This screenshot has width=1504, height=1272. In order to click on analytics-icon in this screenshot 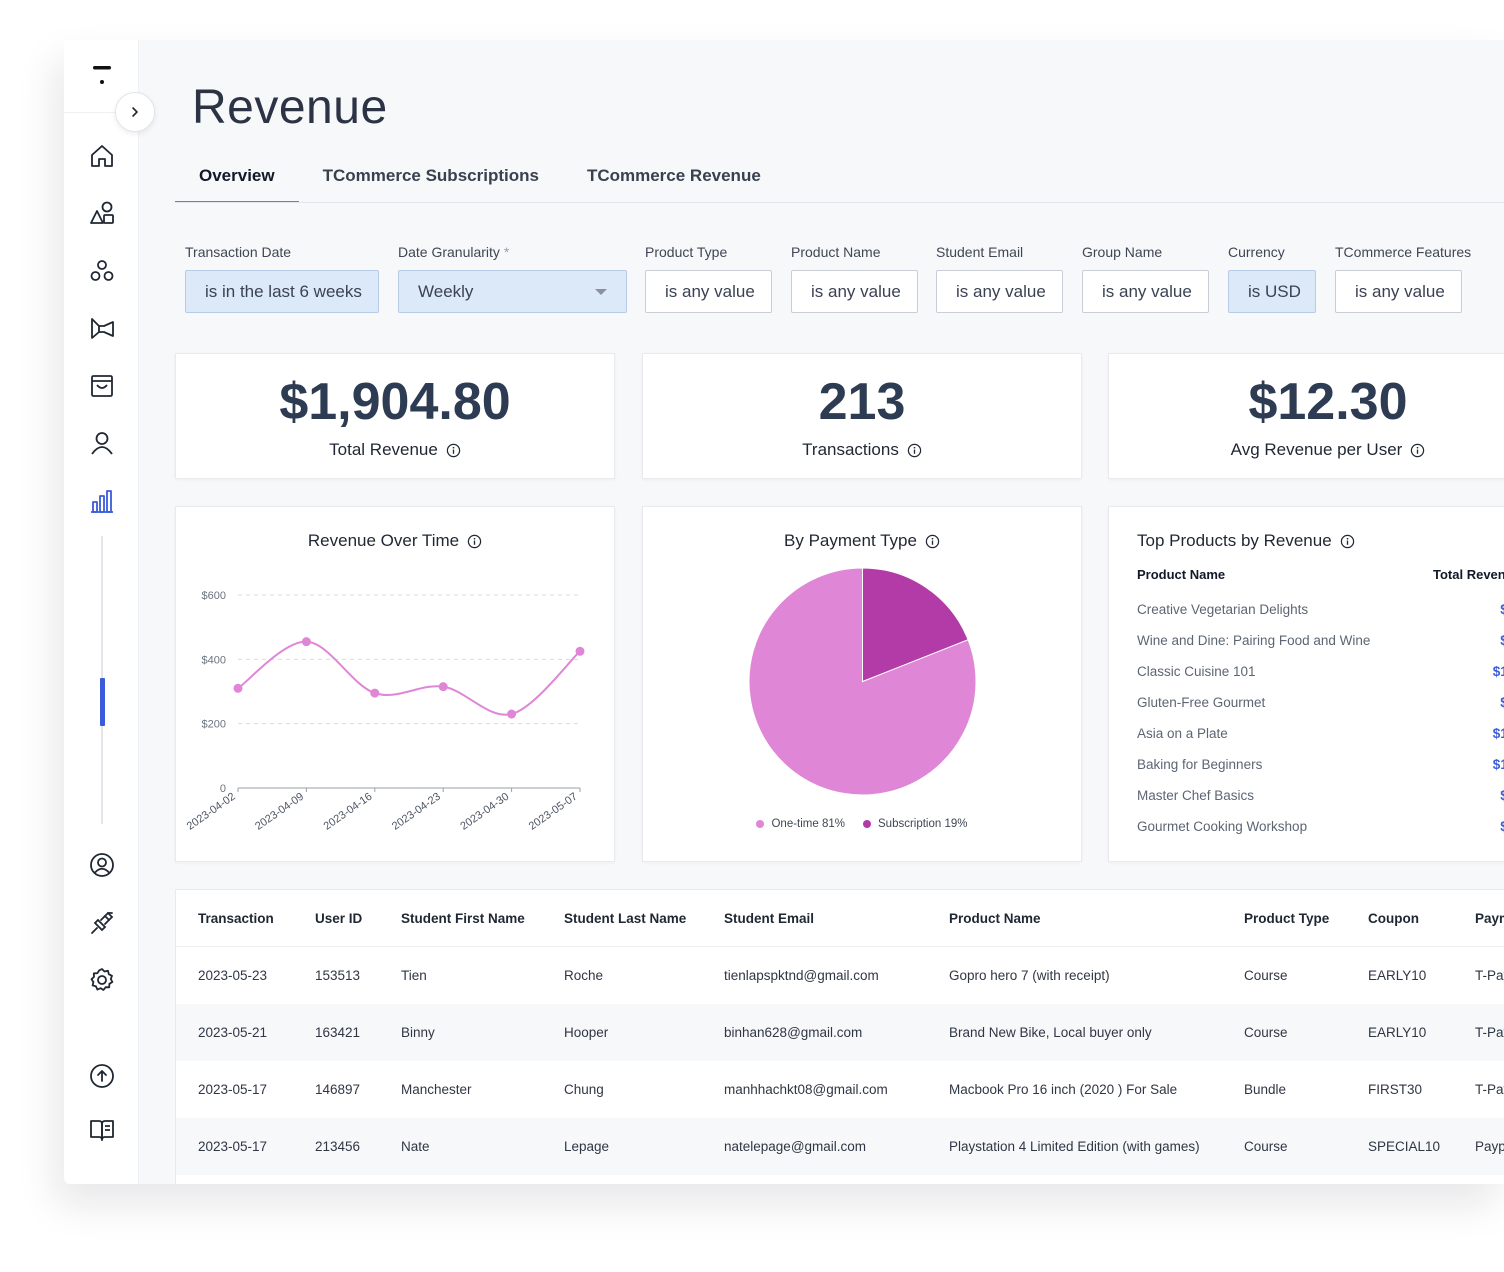, I will do `click(102, 501)`.